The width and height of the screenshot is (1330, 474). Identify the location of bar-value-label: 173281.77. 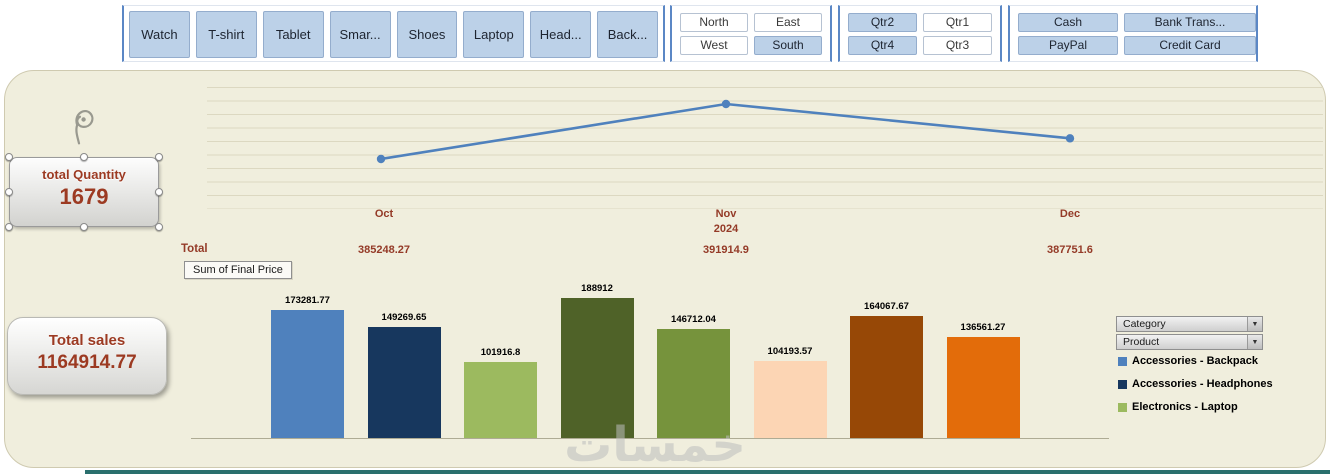
(307, 300).